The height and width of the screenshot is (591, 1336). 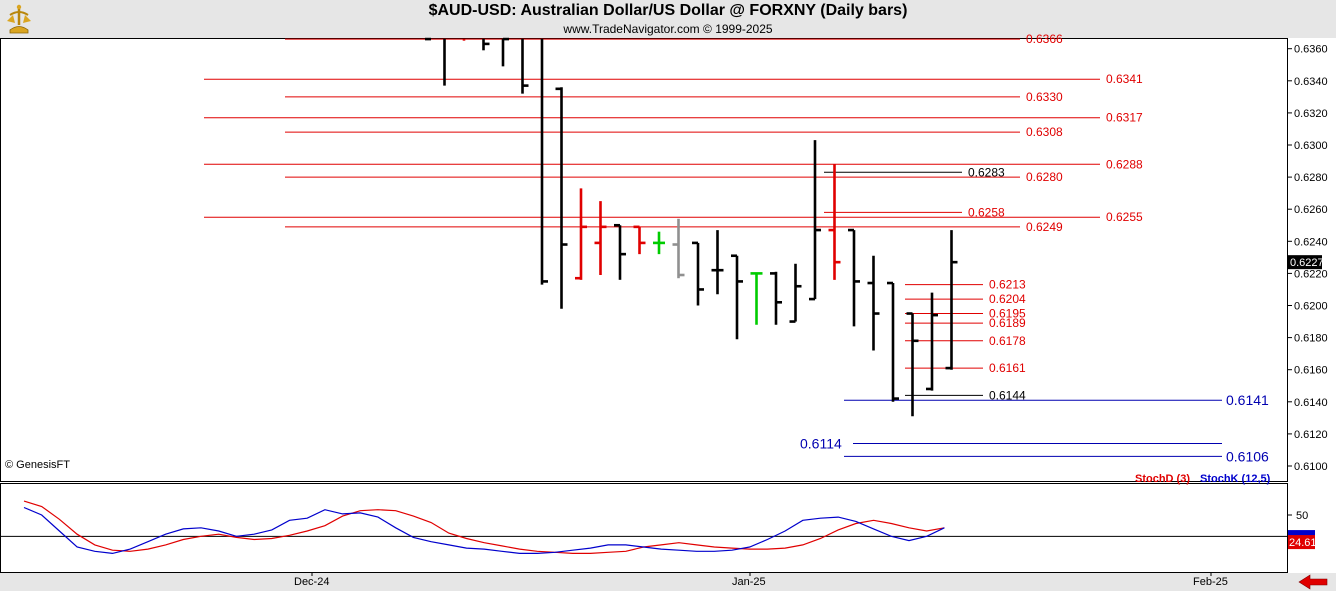 What do you see at coordinates (1162, 479) in the screenshot?
I see `legend-stochd: StochD (3)` at bounding box center [1162, 479].